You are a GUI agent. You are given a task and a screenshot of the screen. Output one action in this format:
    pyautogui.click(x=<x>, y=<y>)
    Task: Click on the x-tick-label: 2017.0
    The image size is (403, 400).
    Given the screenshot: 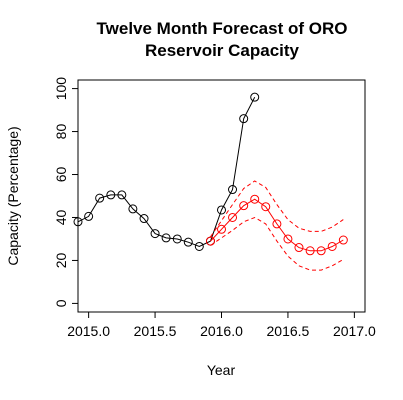 What is the action you would take?
    pyautogui.click(x=354, y=331)
    